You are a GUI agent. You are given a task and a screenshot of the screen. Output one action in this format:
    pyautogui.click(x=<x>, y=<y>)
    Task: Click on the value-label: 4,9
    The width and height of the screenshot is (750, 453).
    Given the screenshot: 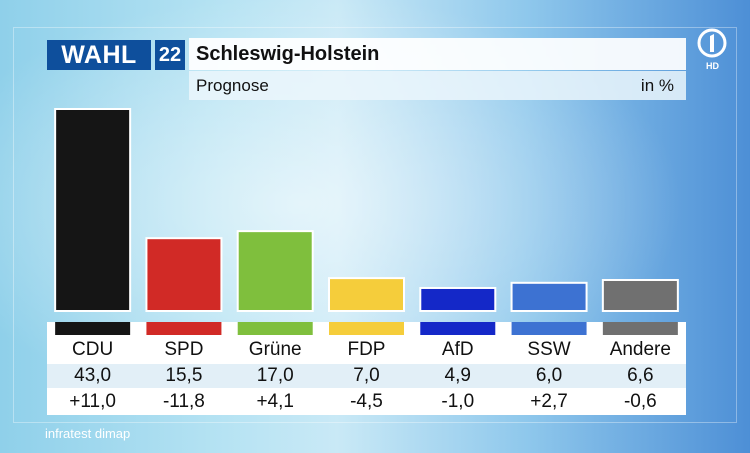 What is the action you would take?
    pyautogui.click(x=457, y=375)
    